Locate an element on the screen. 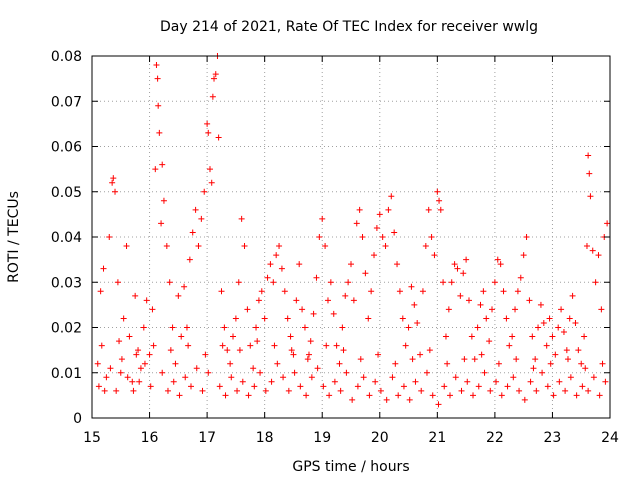 This screenshot has height=480, width=640. x-tick-label: 19 is located at coordinates (322, 438).